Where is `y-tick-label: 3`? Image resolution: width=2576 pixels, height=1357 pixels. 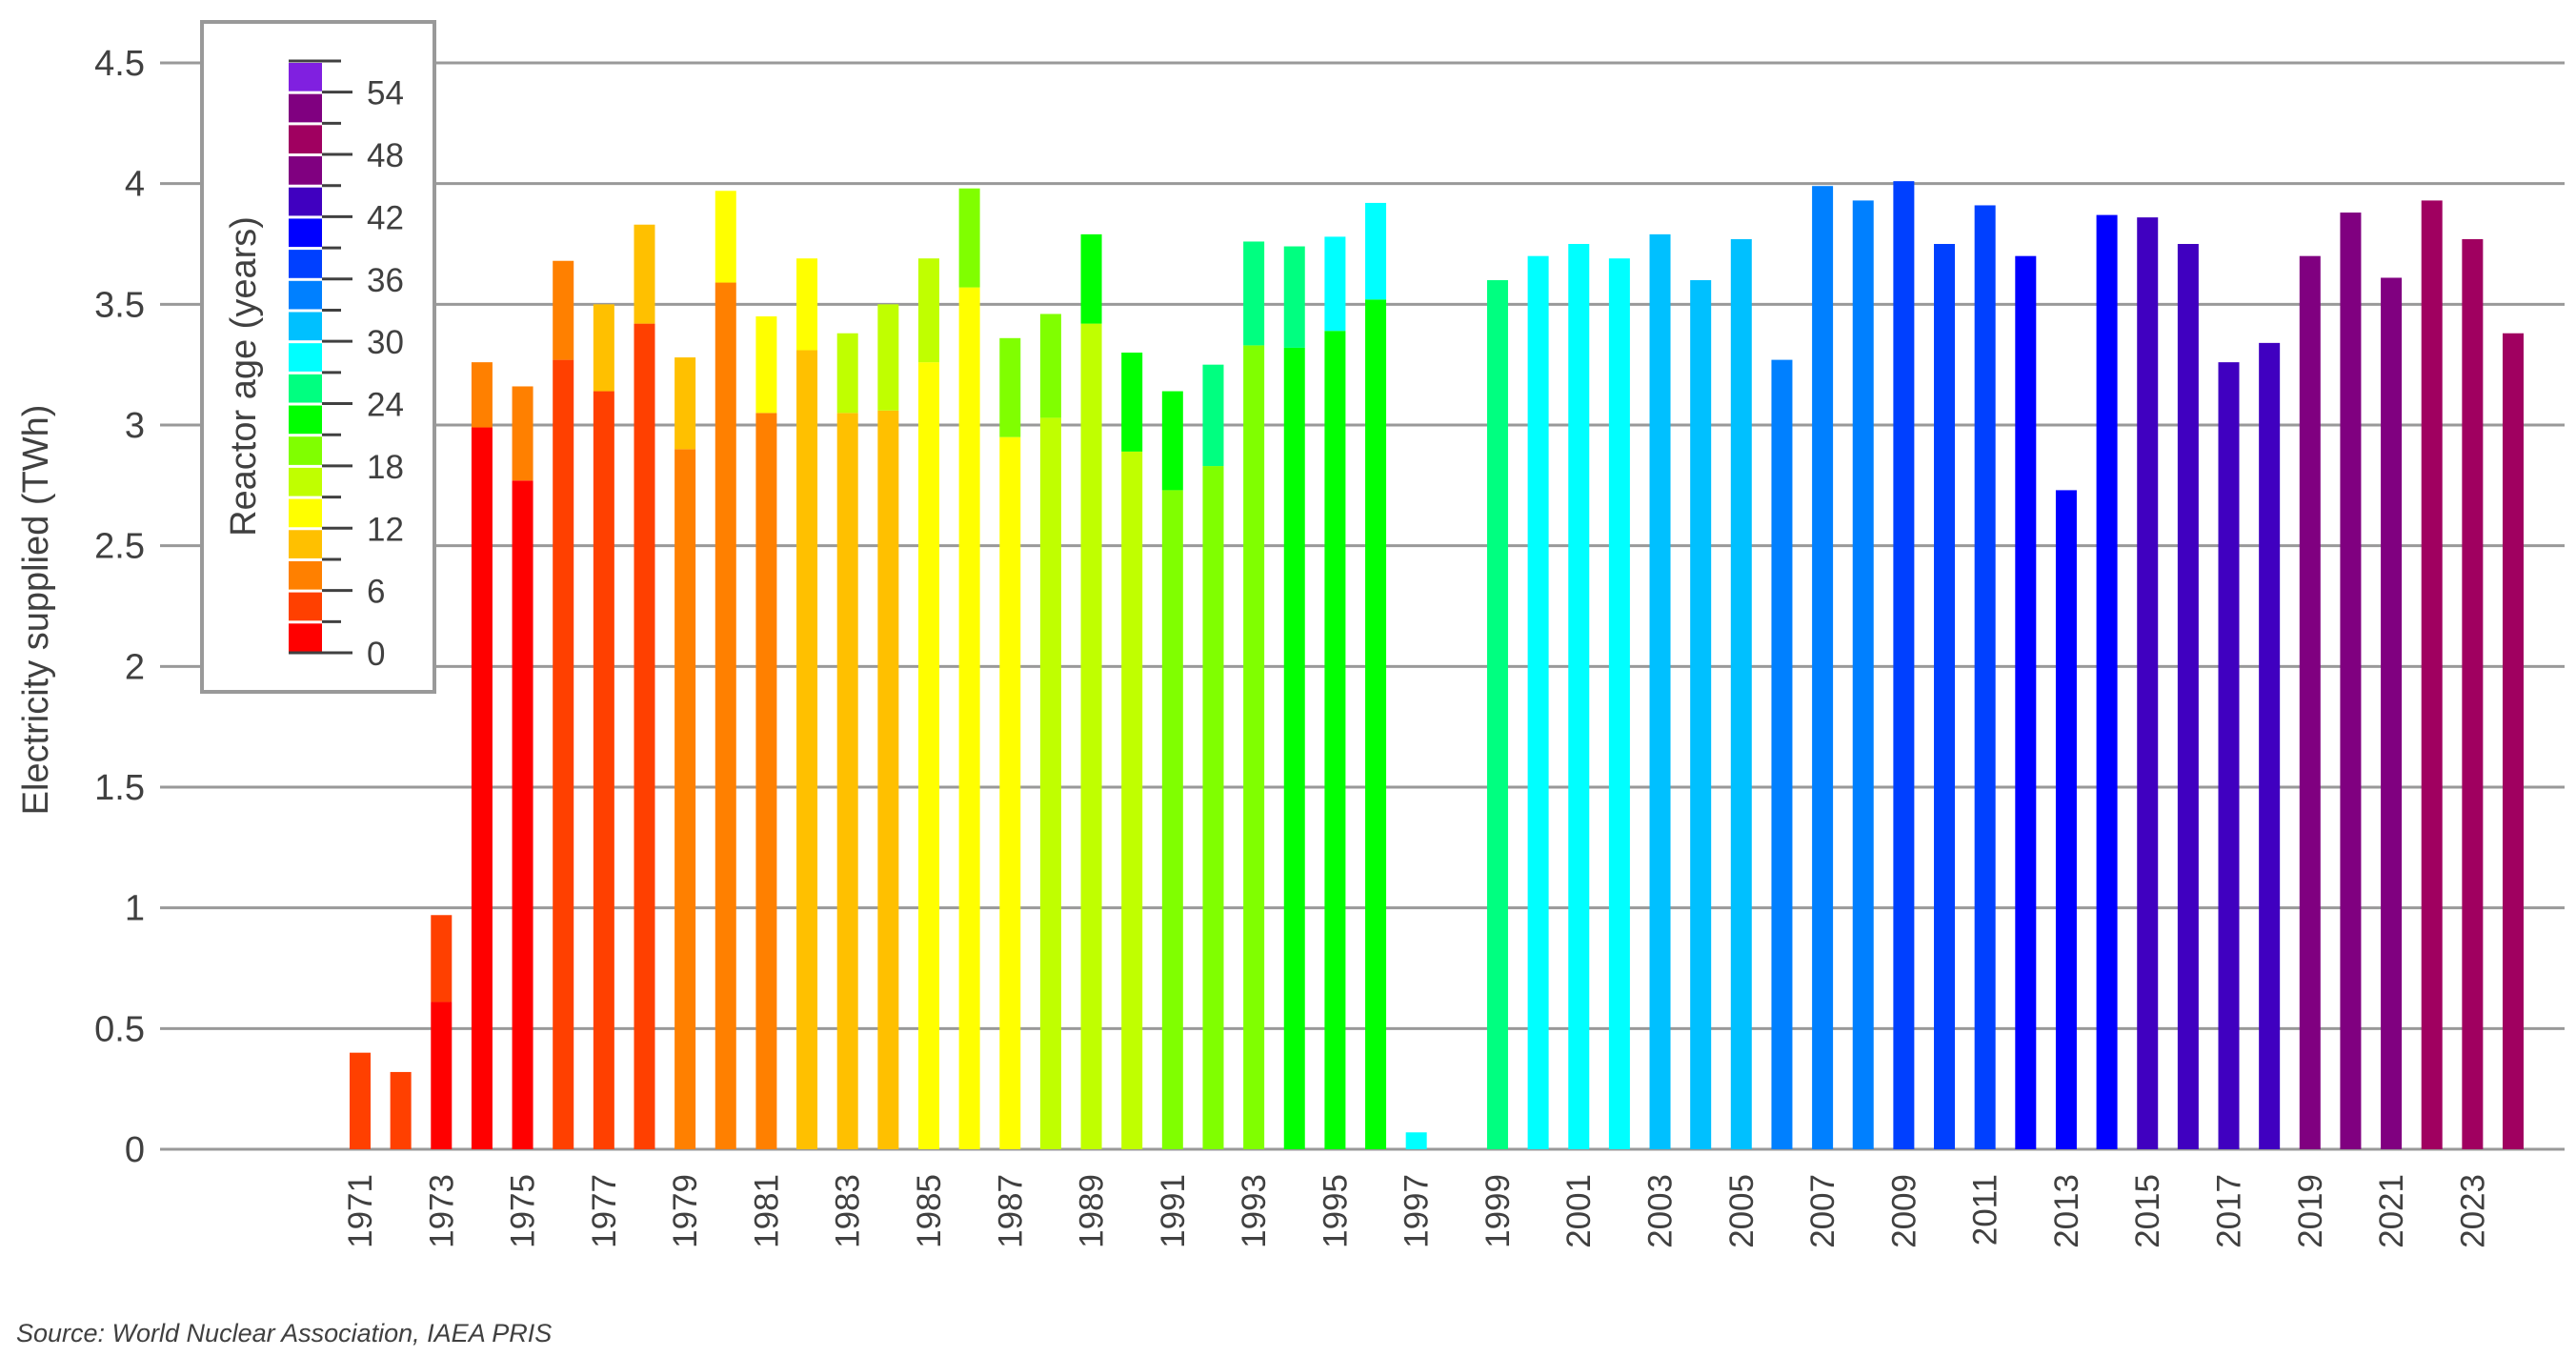 y-tick-label: 3 is located at coordinates (135, 426).